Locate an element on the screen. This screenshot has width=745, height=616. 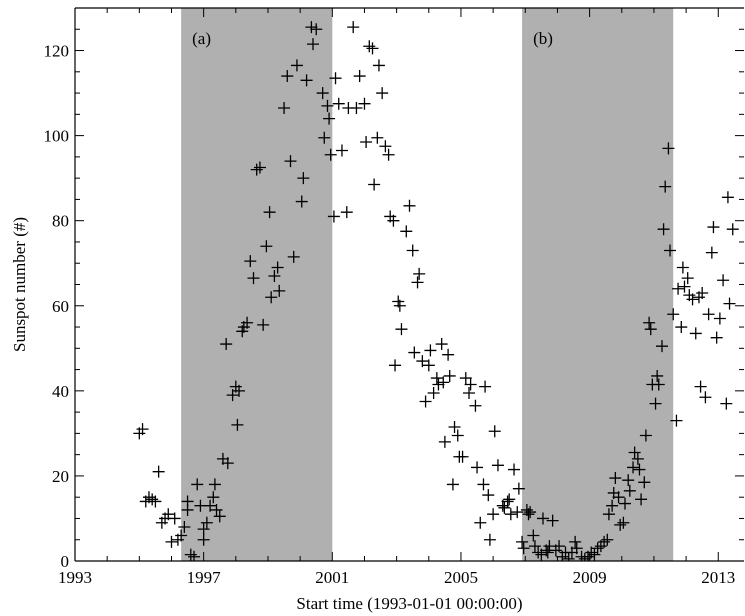
x-tick-label: 2013 is located at coordinates (718, 577).